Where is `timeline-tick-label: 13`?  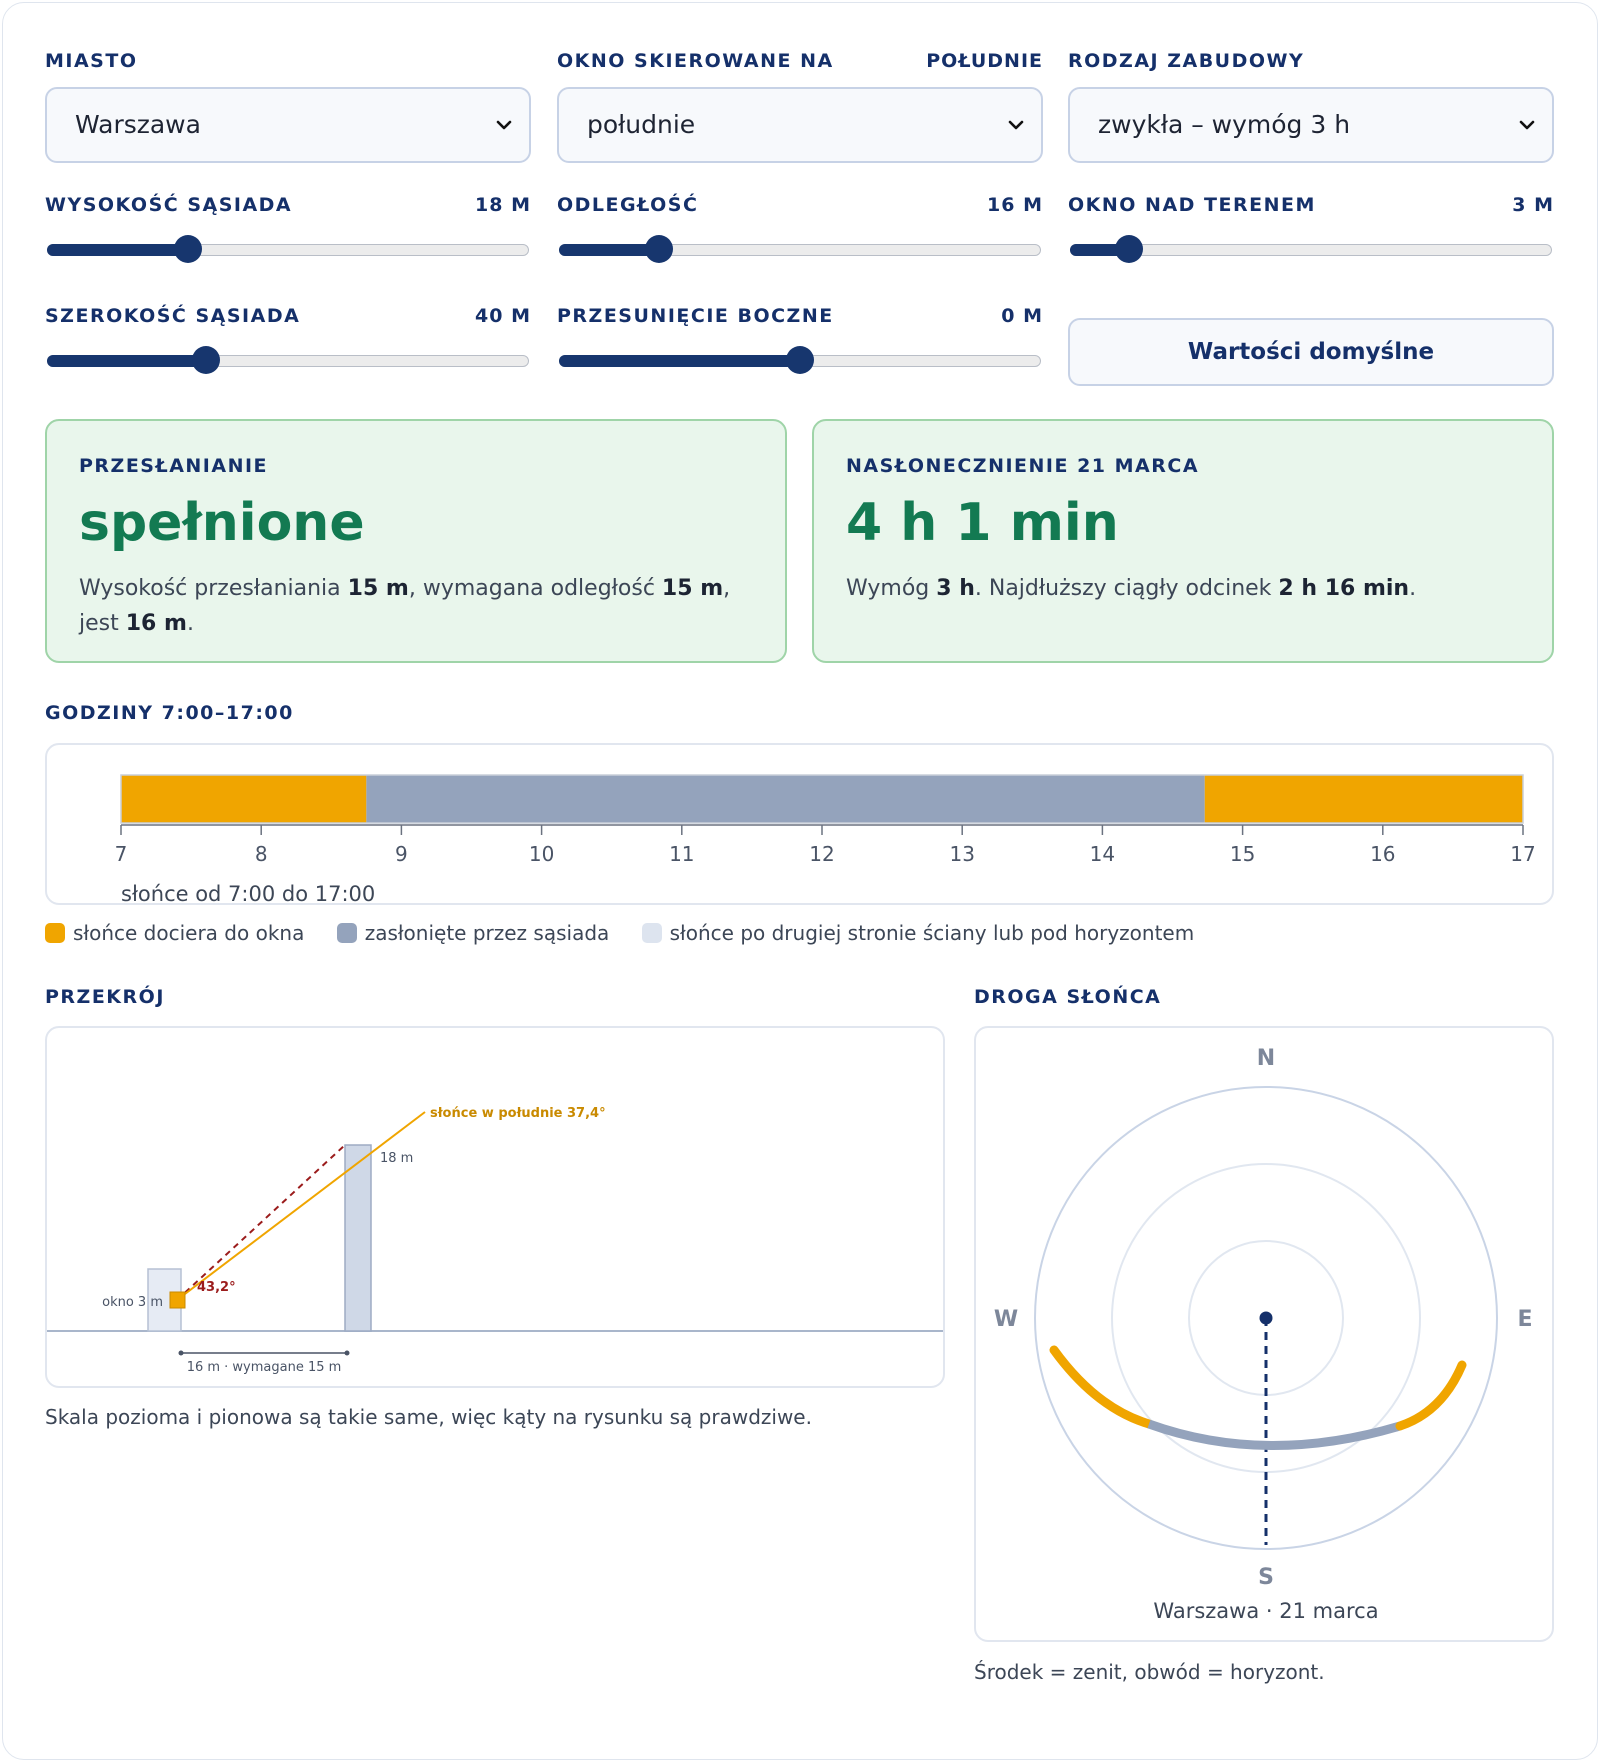
timeline-tick-label: 13 is located at coordinates (961, 854).